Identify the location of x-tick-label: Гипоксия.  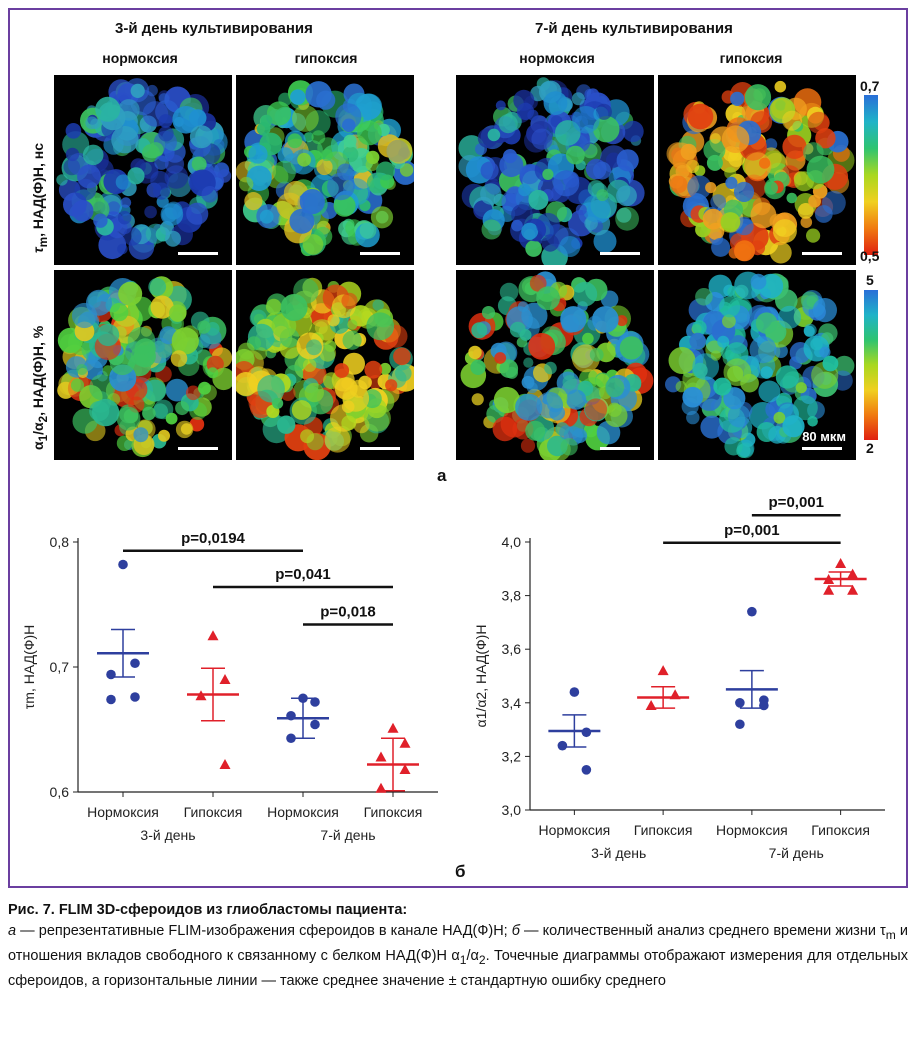
(213, 812).